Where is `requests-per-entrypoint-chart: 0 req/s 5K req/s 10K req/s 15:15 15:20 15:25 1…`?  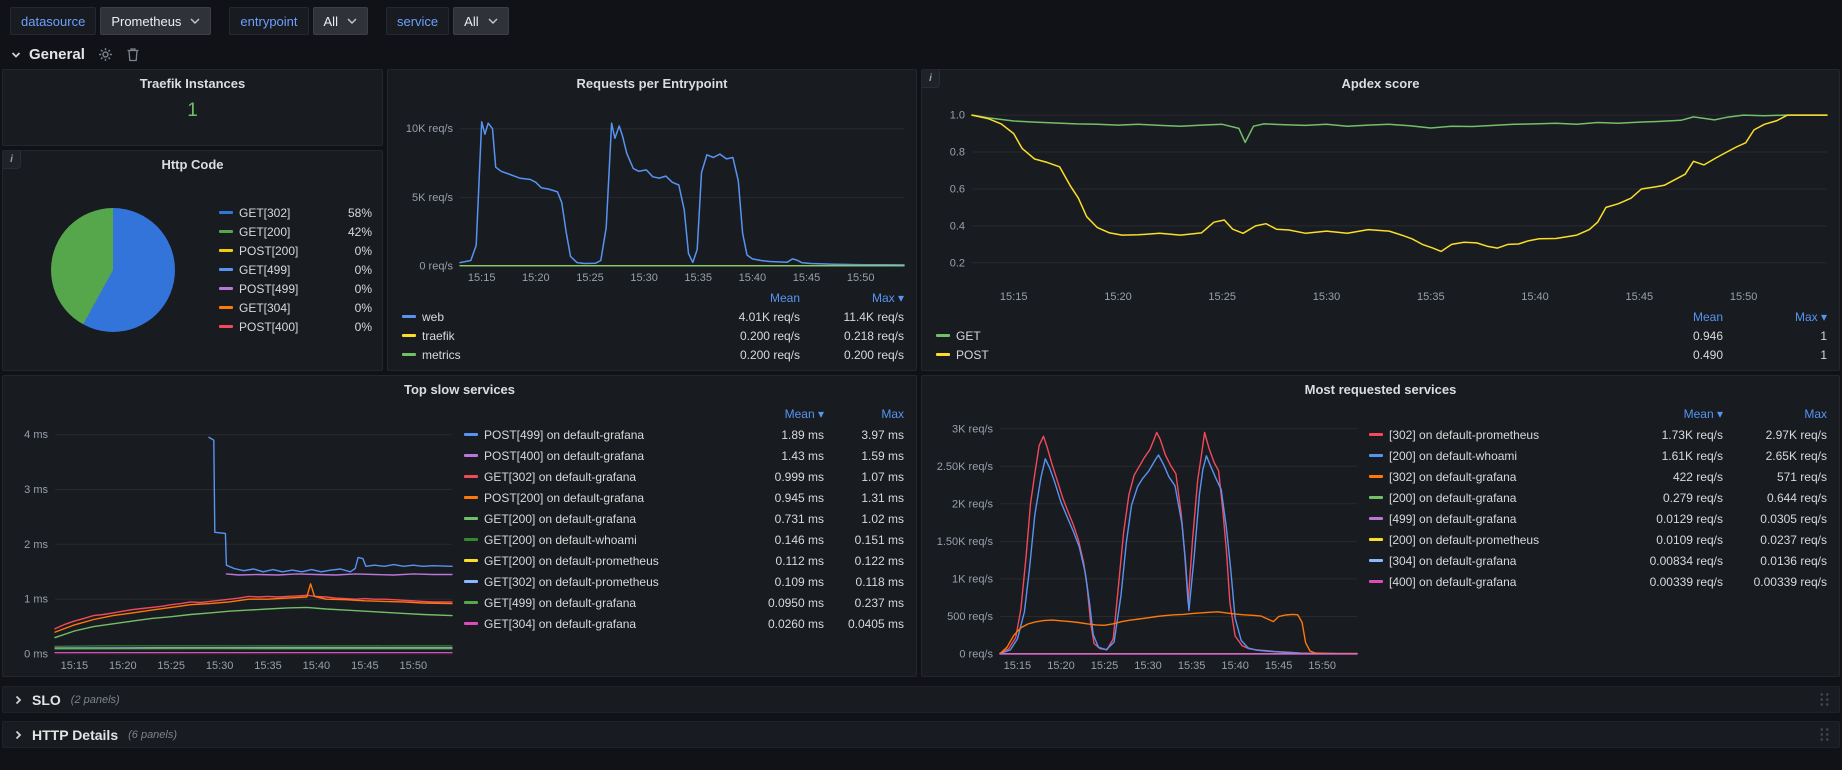 requests-per-entrypoint-chart: 0 req/s 5K req/s 10K req/s 15:15 15:20 15:25 1… is located at coordinates (652, 191).